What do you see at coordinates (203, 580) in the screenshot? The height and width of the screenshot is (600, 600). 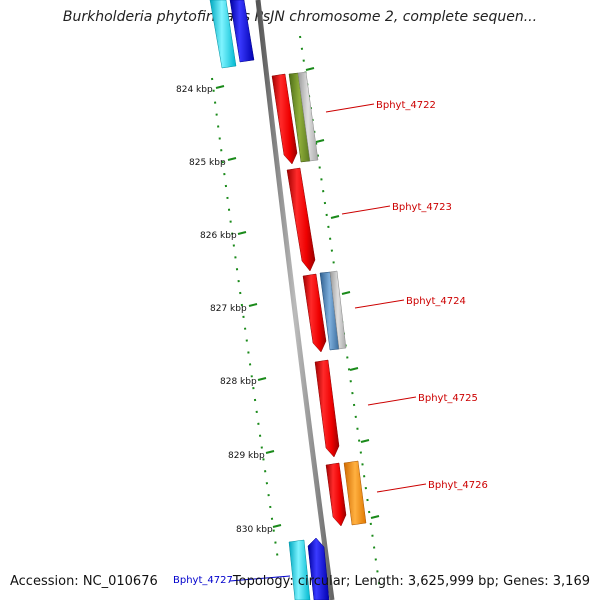 I see `gene-label-bphyt-4727: Bphyt_4727` at bounding box center [203, 580].